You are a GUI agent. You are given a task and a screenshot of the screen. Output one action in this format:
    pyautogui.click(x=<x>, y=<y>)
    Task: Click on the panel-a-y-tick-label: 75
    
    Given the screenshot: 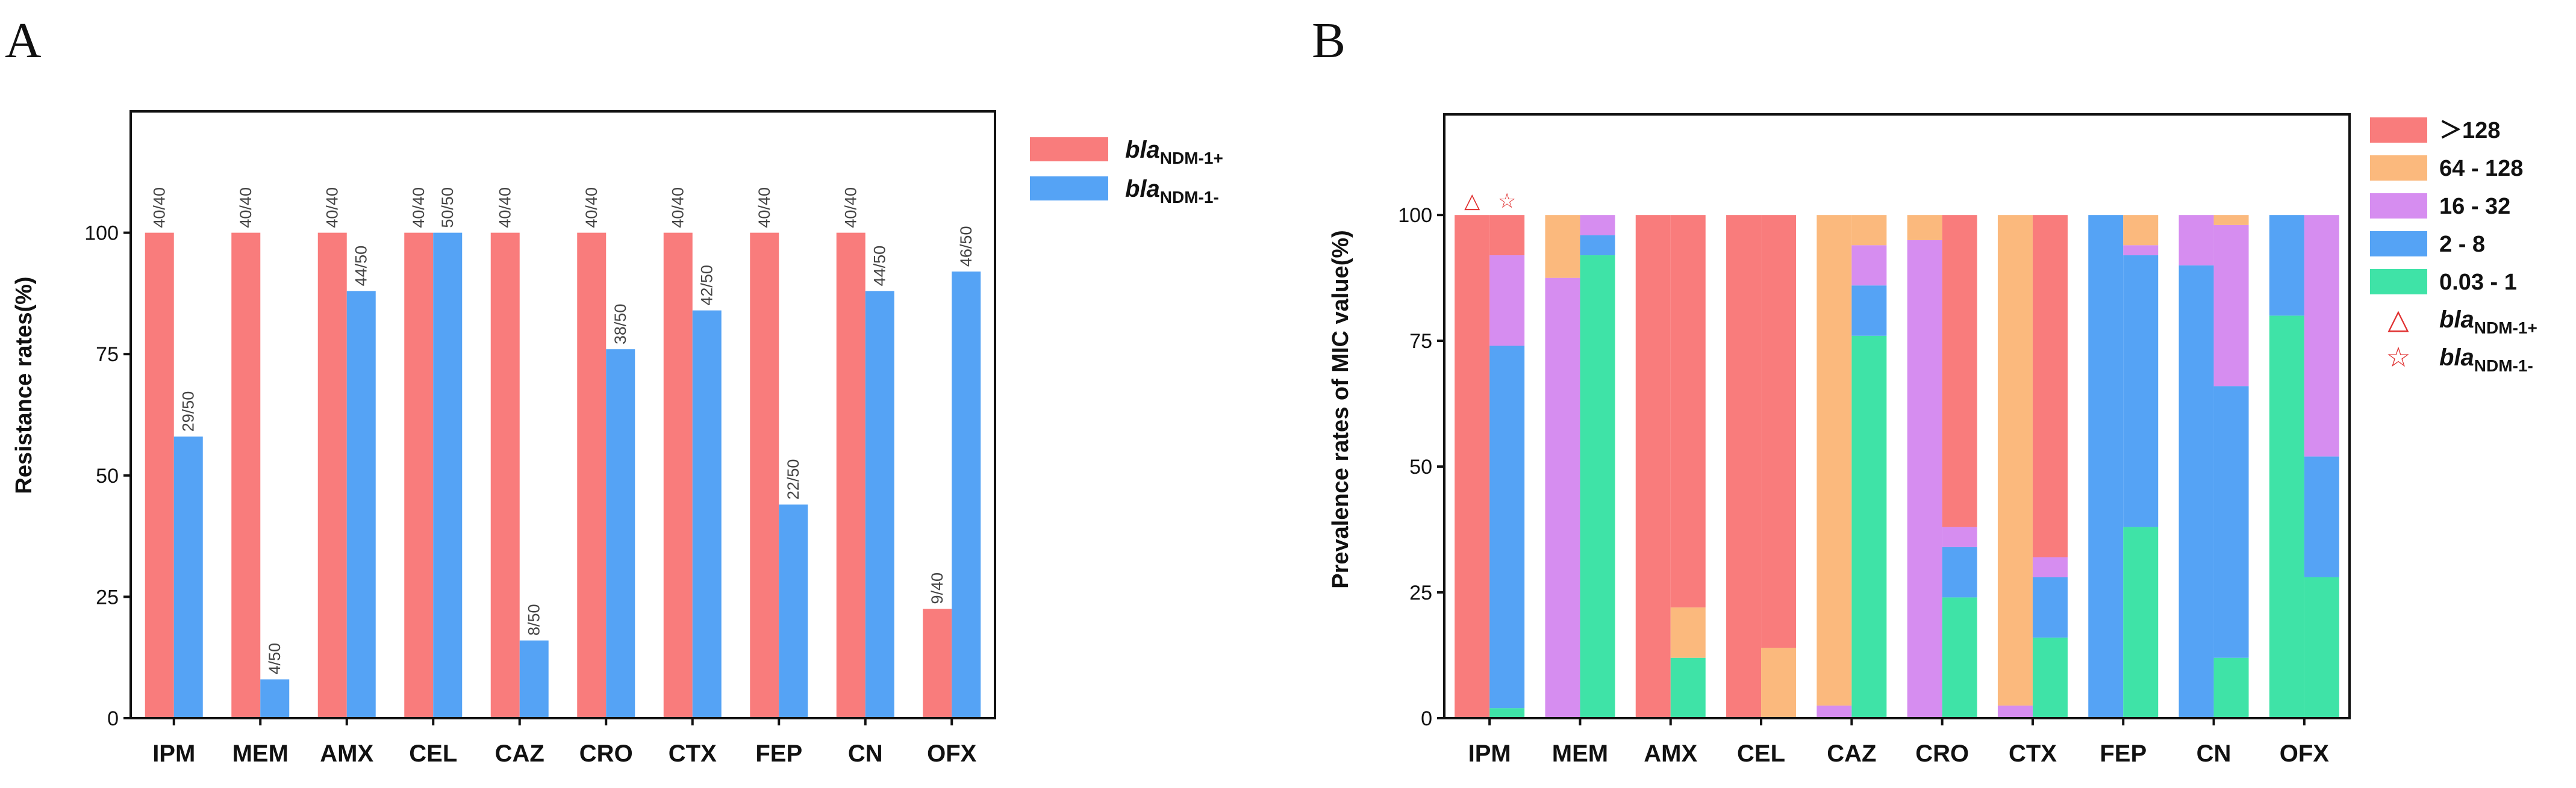 What is the action you would take?
    pyautogui.click(x=107, y=354)
    